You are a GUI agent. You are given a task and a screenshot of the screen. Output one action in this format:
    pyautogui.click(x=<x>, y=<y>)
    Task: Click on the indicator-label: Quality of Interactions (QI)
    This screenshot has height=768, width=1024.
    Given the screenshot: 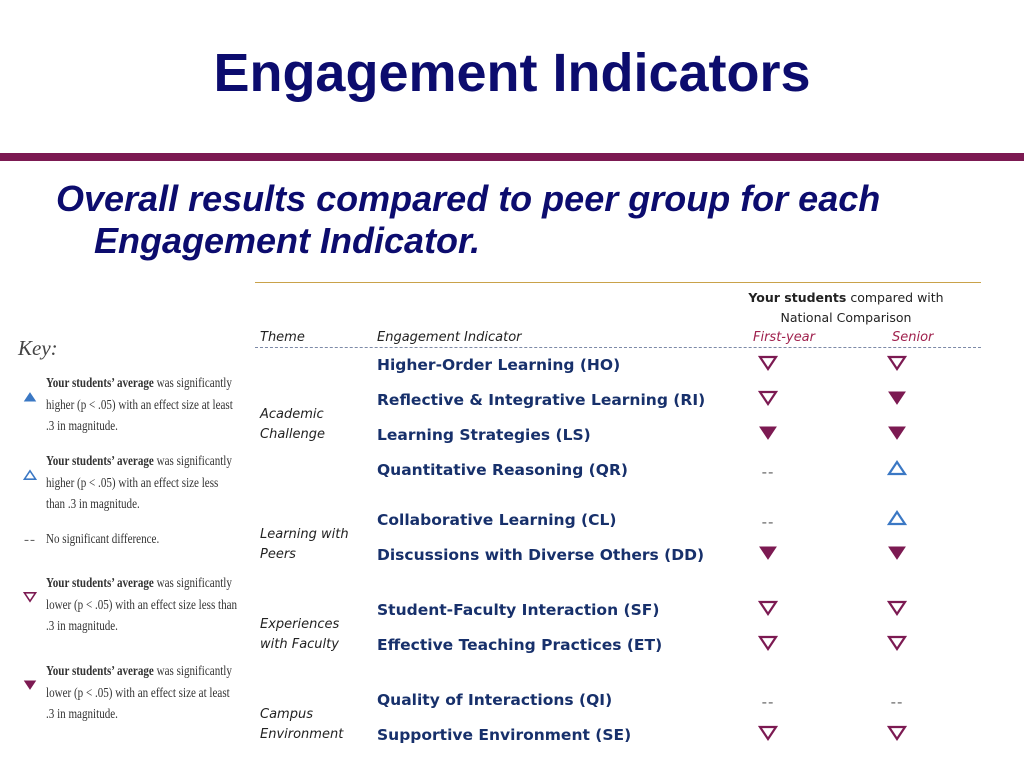 What is the action you would take?
    pyautogui.click(x=495, y=700)
    